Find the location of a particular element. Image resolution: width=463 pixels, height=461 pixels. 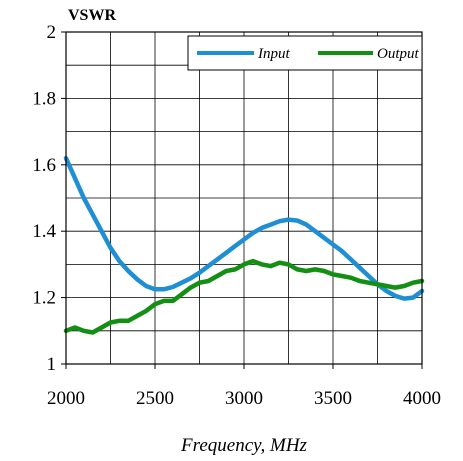

y-tick-labels: 1 1.2 1.4 1.6 1.8 2 is located at coordinates (49, 198).